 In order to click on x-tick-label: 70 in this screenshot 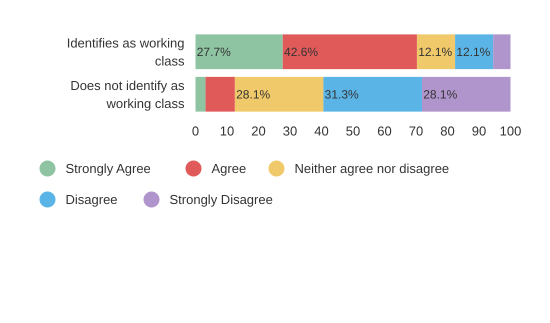, I will do `click(416, 131)`.